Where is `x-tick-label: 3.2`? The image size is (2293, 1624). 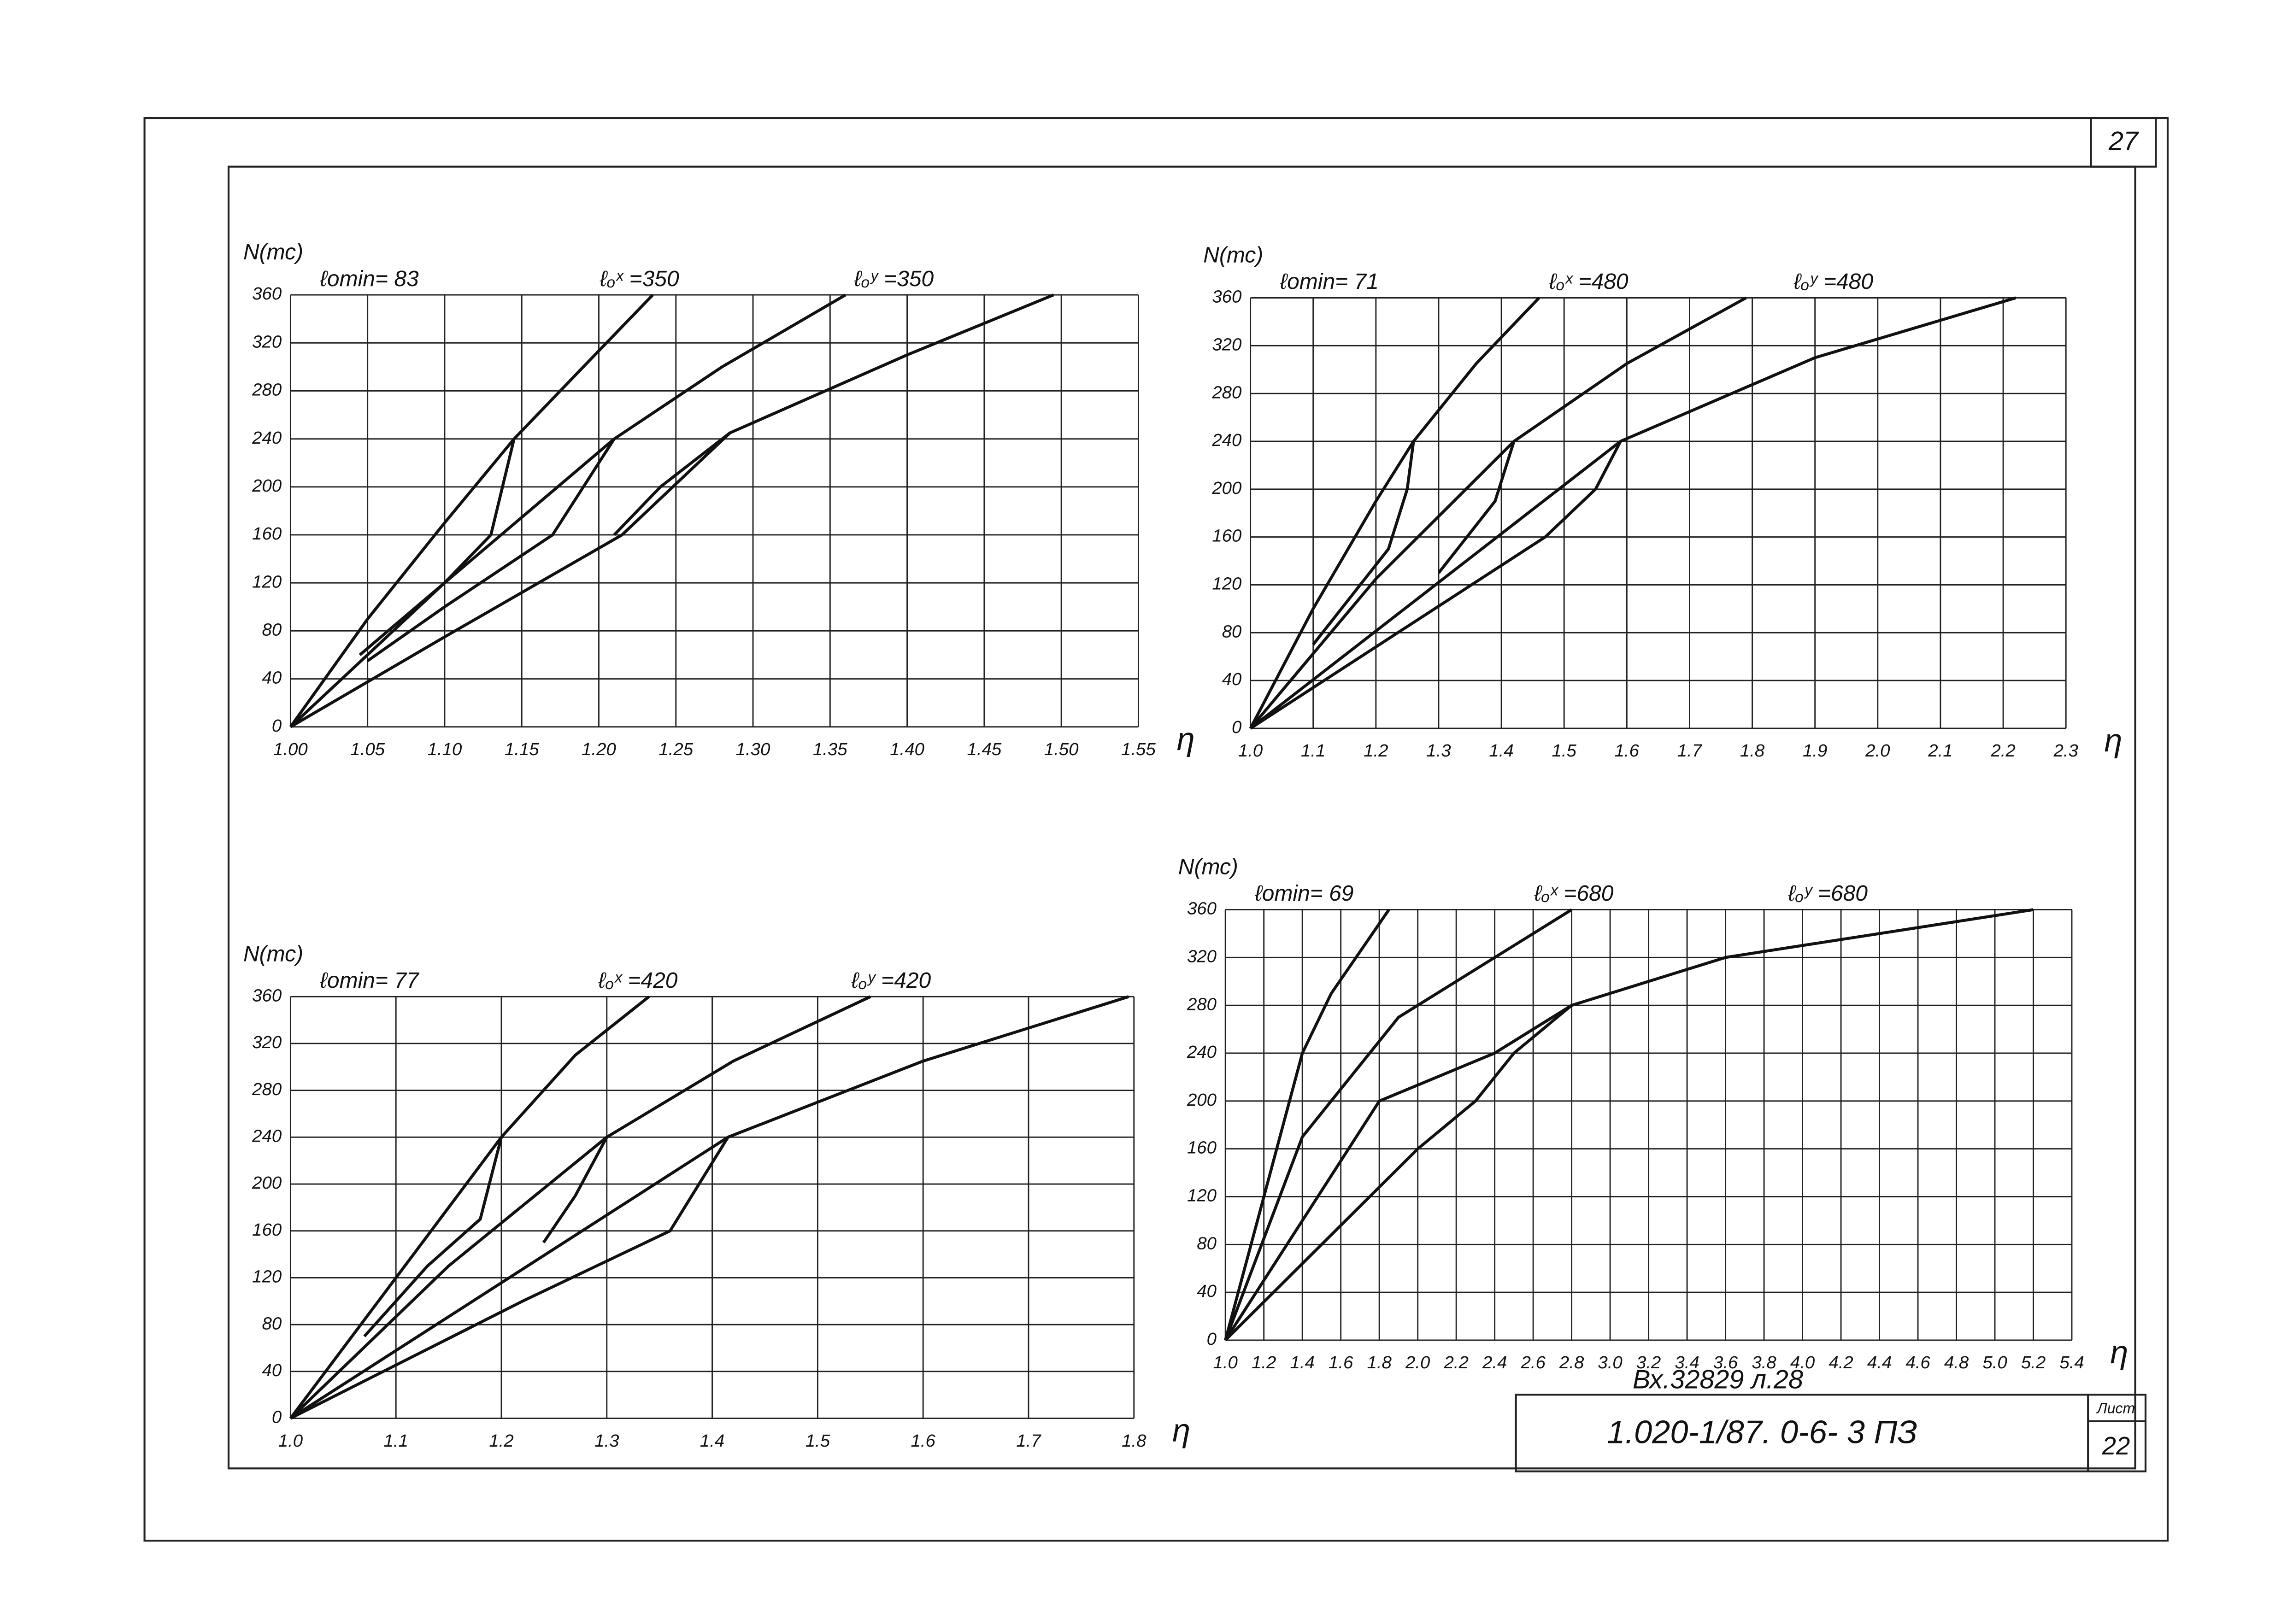
x-tick-label: 3.2 is located at coordinates (1648, 1362).